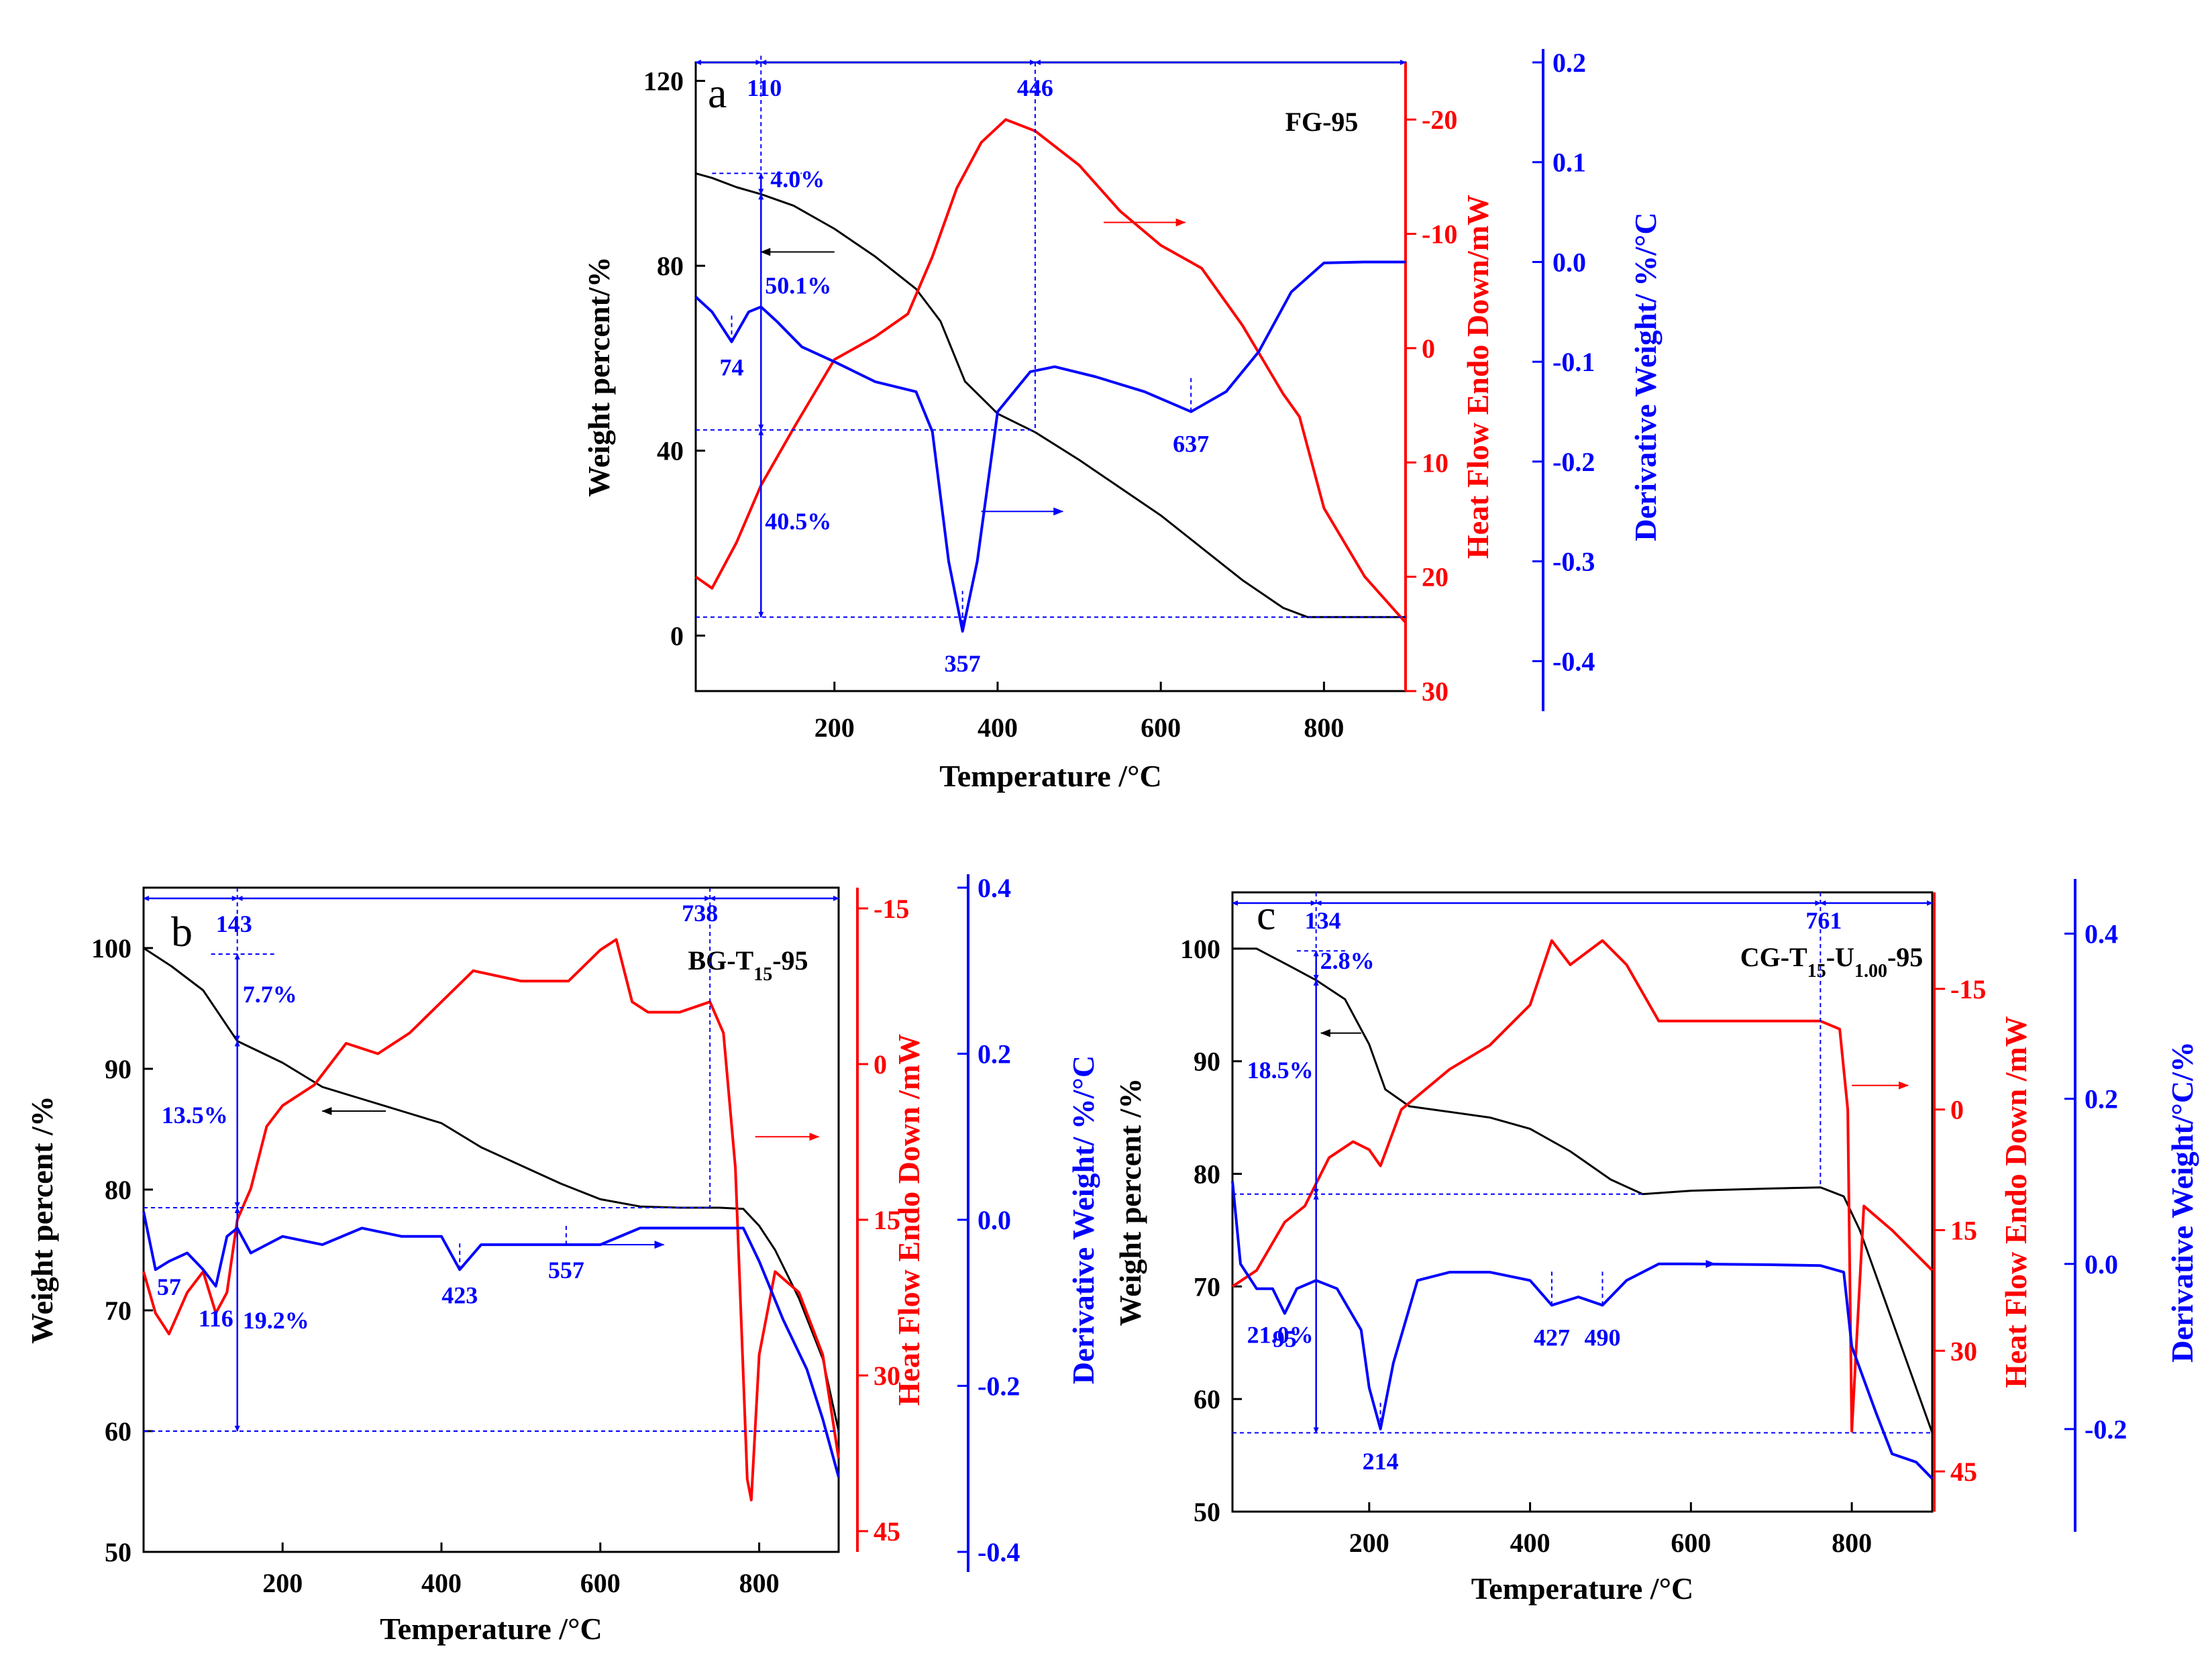 Image resolution: width=2212 pixels, height=1674 pixels. I want to click on mass-loss-label: 18.5%, so click(1280, 1070).